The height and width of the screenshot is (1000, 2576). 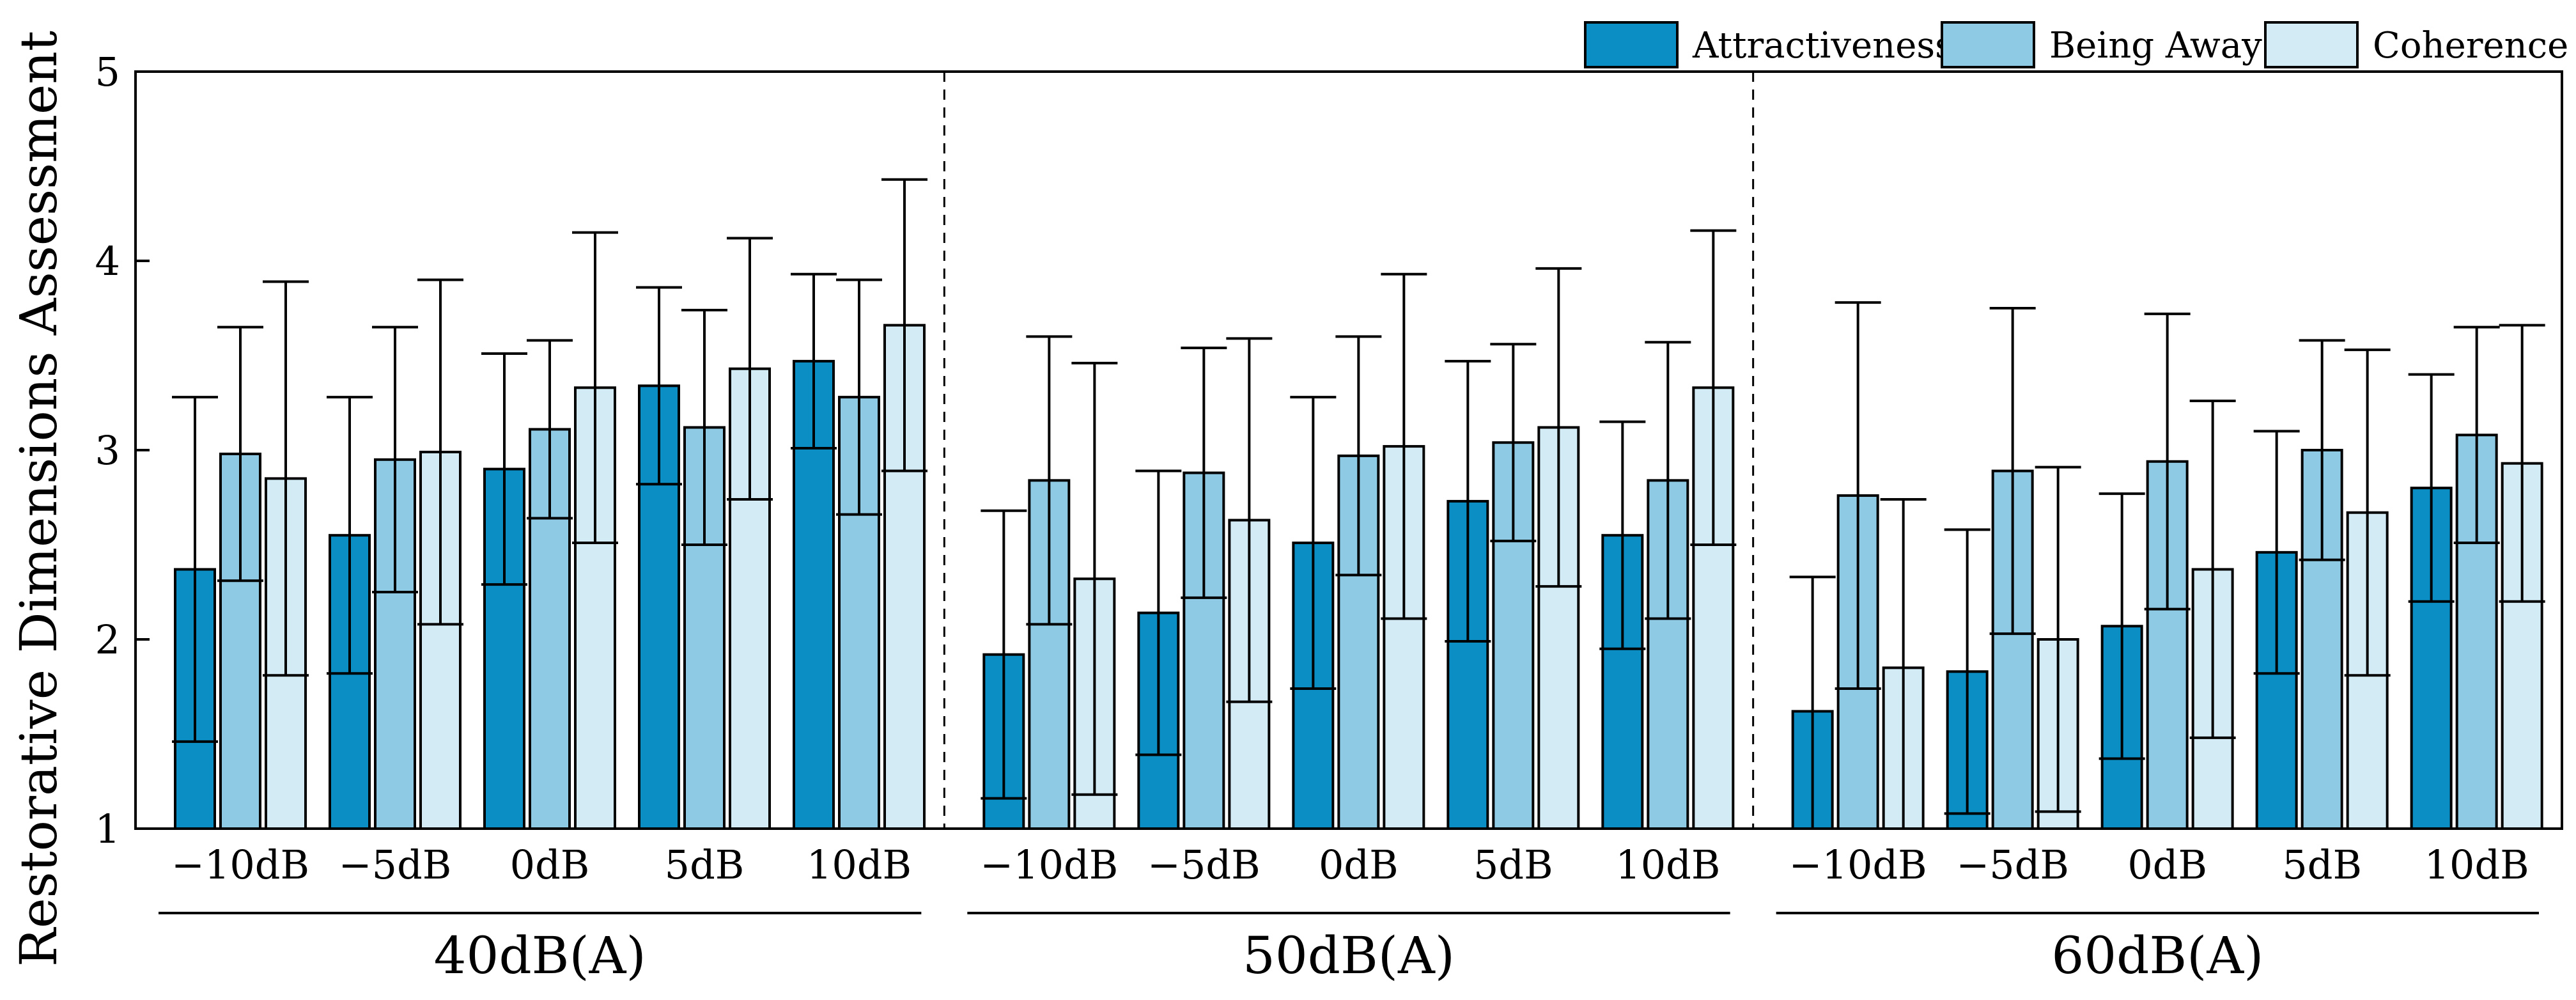 I want to click on y-tick-label: 2, so click(x=107, y=639).